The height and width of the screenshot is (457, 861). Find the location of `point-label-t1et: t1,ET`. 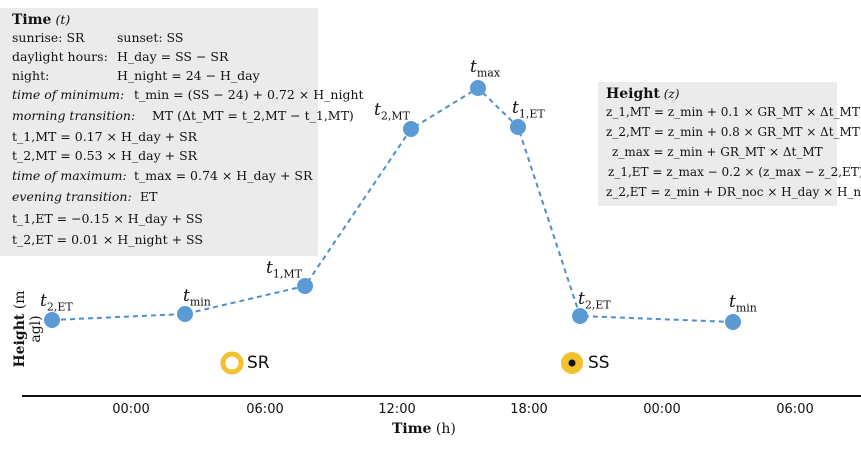

point-label-t1et: t1,ET is located at coordinates (528, 109).